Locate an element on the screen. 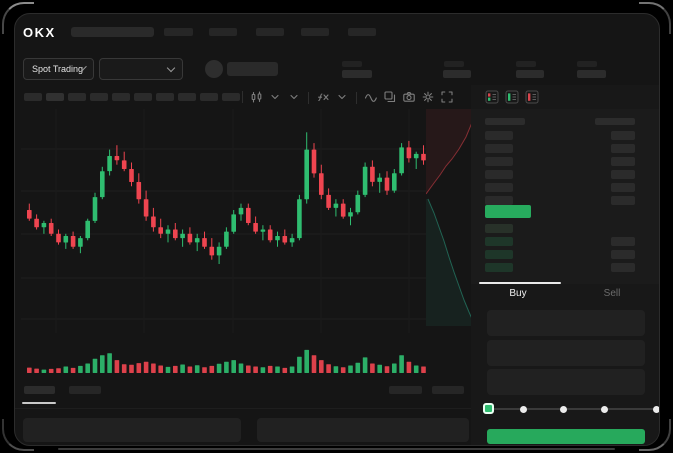 This screenshot has width=673, height=453. pair-name-placeholder is located at coordinates (252, 69).